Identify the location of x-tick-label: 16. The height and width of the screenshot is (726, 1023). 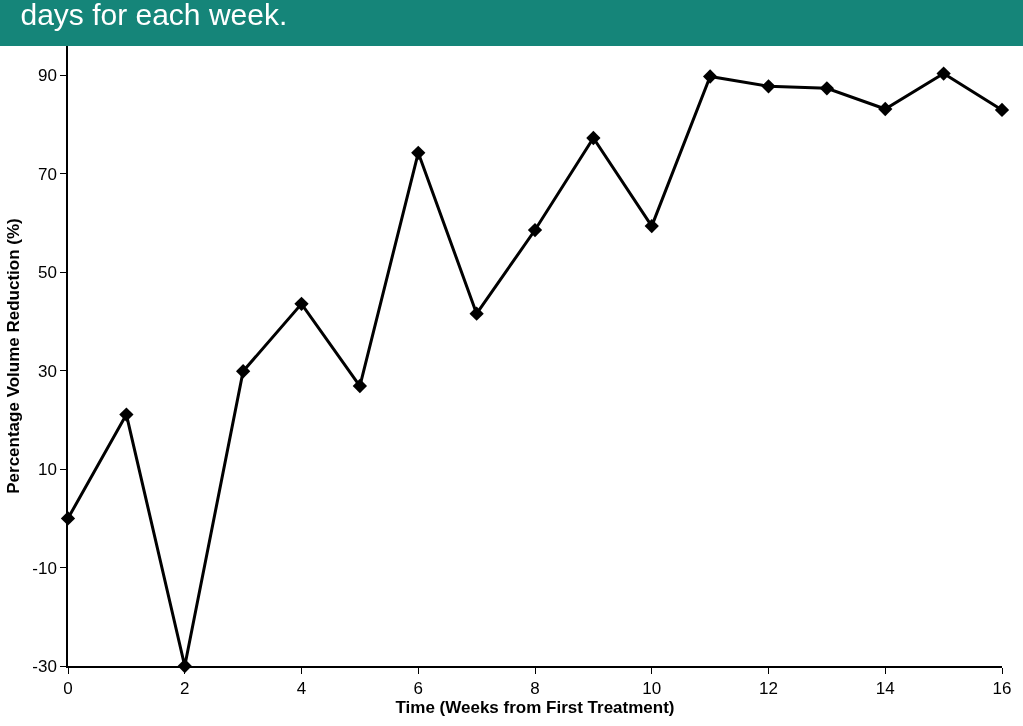
(1002, 689).